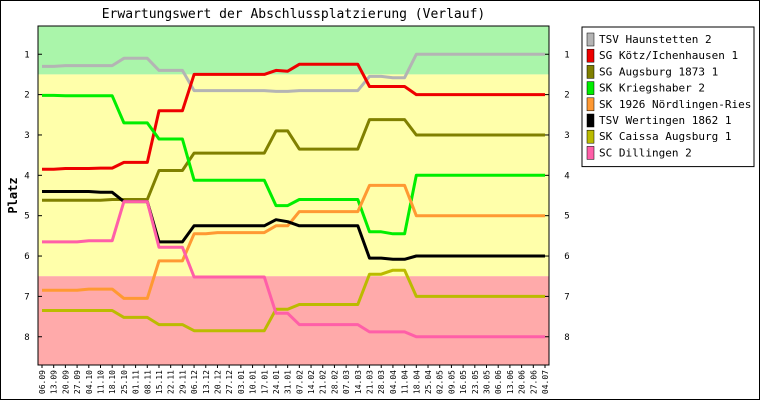  I want to click on x-tick-label: 08.11, so click(147, 382).